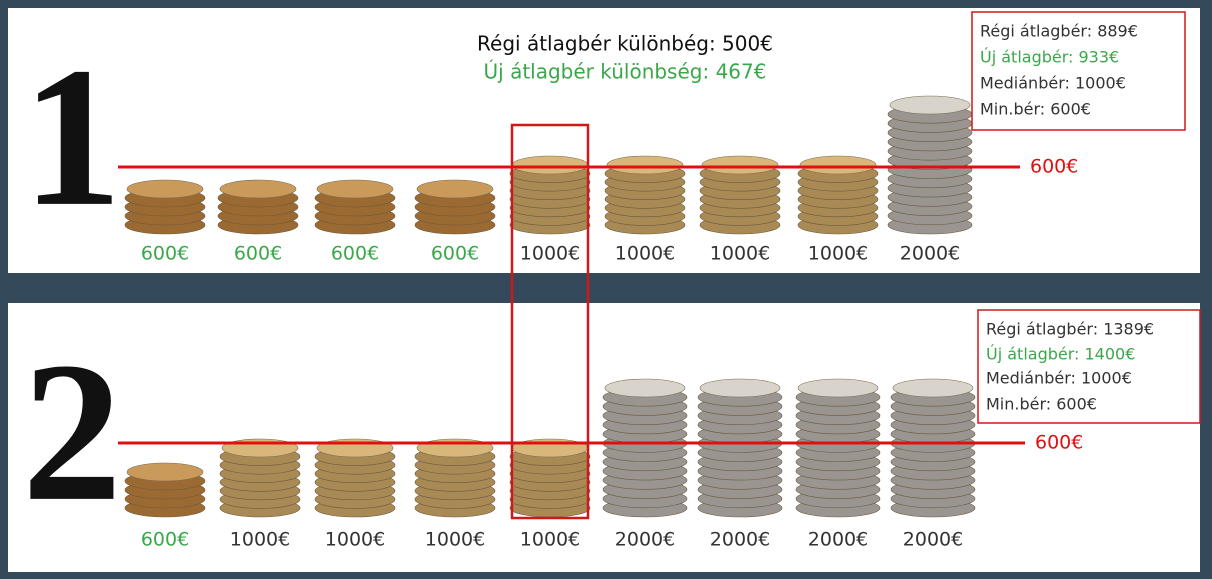 This screenshot has width=1212, height=579. I want to click on panel-number: 2, so click(72, 432).